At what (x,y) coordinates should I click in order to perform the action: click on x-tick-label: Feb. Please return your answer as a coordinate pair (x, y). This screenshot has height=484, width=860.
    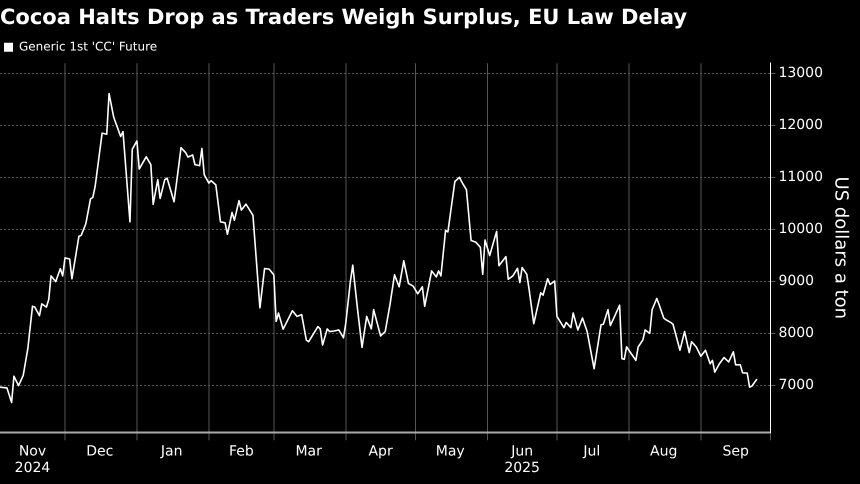
    Looking at the image, I should click on (241, 451).